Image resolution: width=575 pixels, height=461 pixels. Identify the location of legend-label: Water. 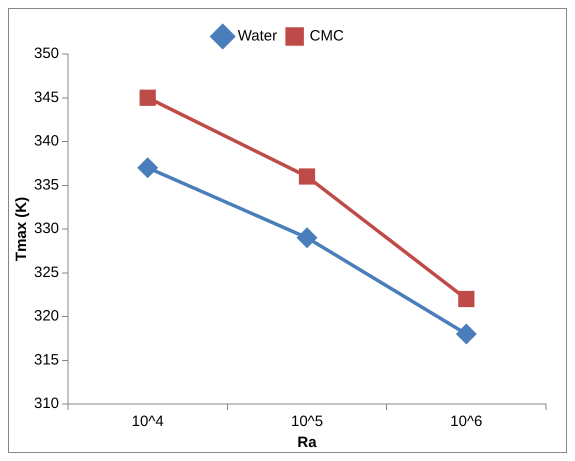
(258, 36).